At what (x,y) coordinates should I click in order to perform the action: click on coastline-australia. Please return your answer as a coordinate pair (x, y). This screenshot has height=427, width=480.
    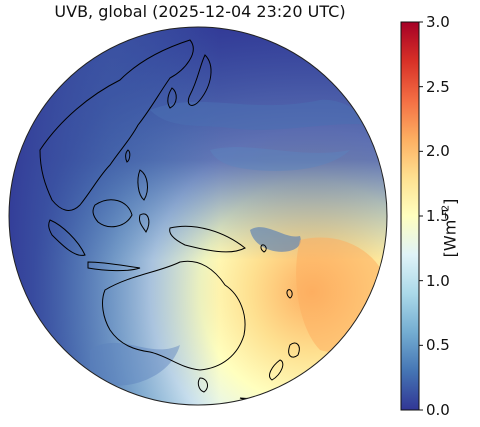
    Looking at the image, I should click on (174, 315).